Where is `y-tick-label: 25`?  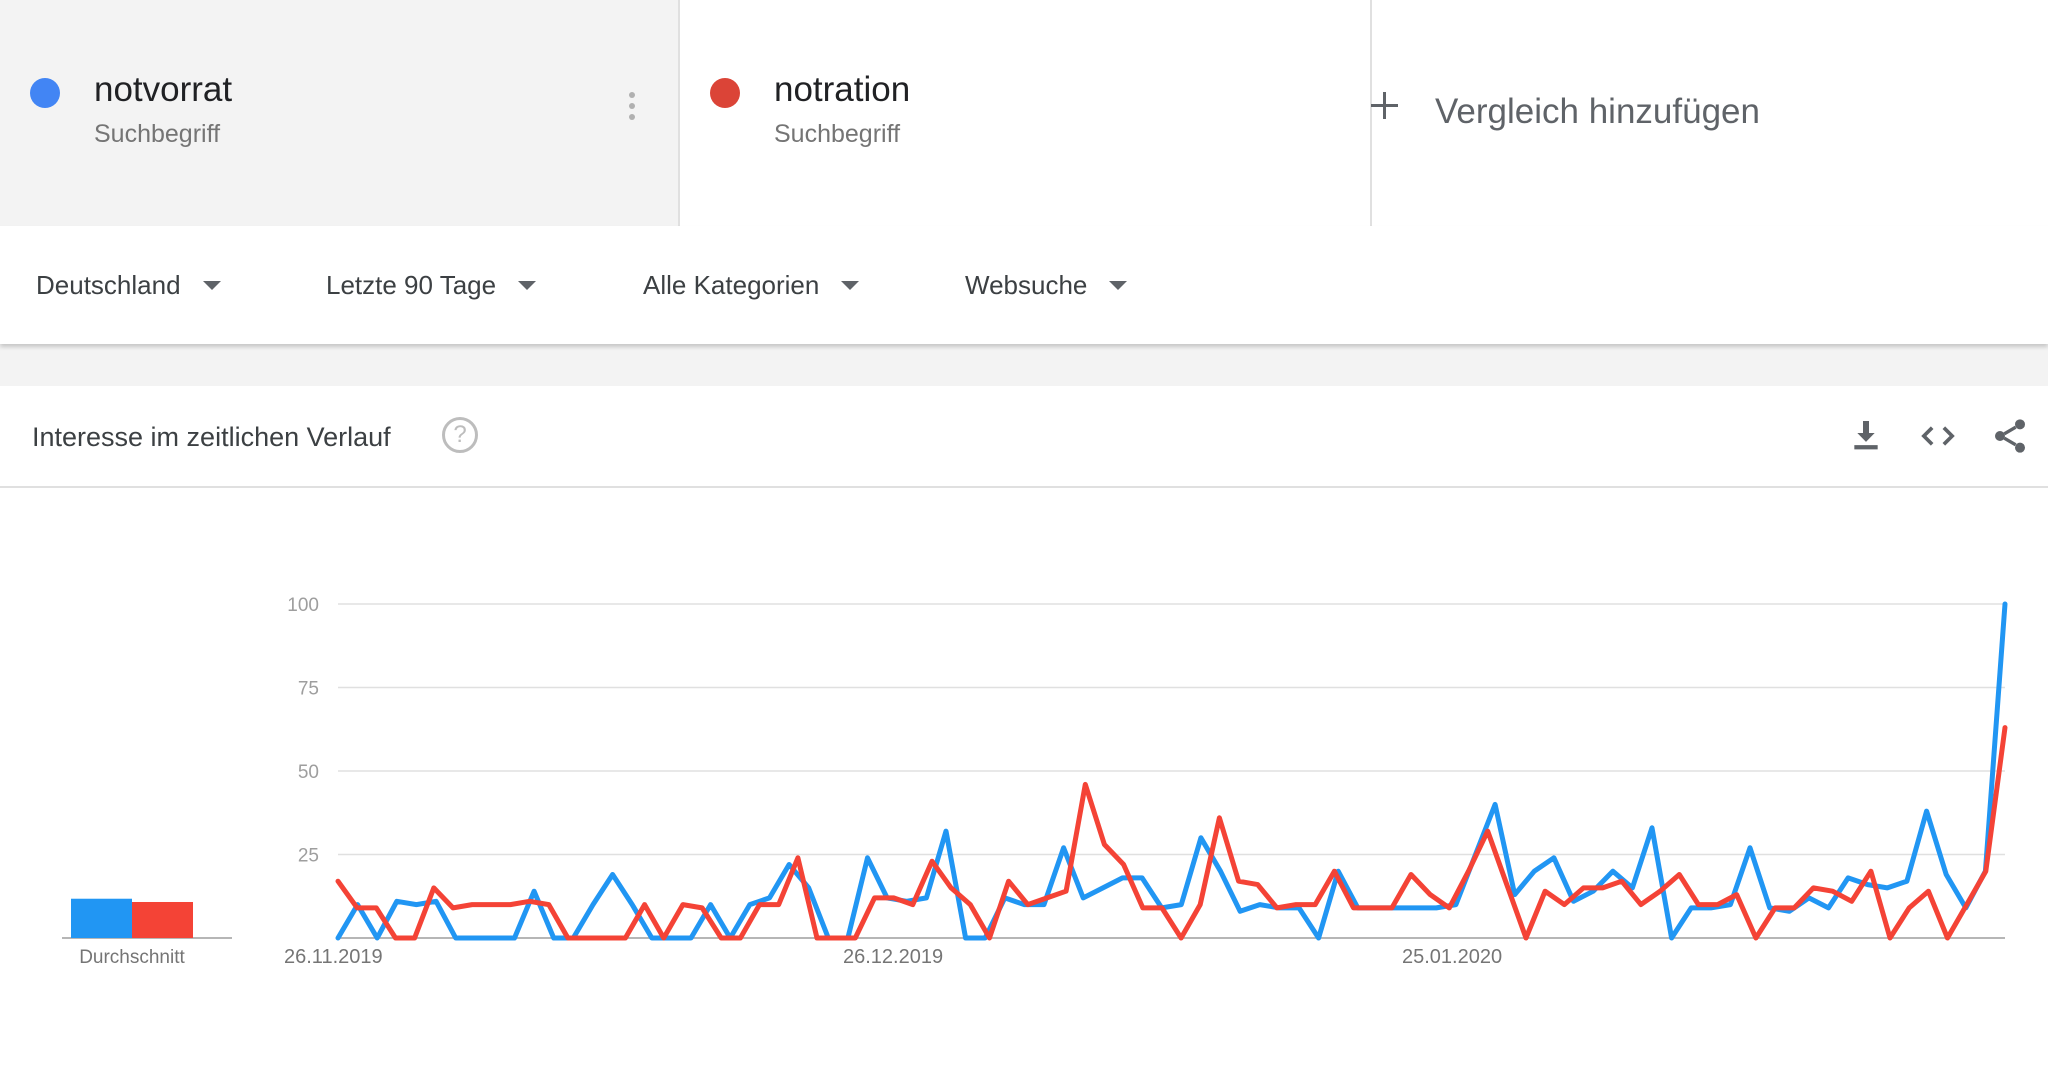 y-tick-label: 25 is located at coordinates (308, 856).